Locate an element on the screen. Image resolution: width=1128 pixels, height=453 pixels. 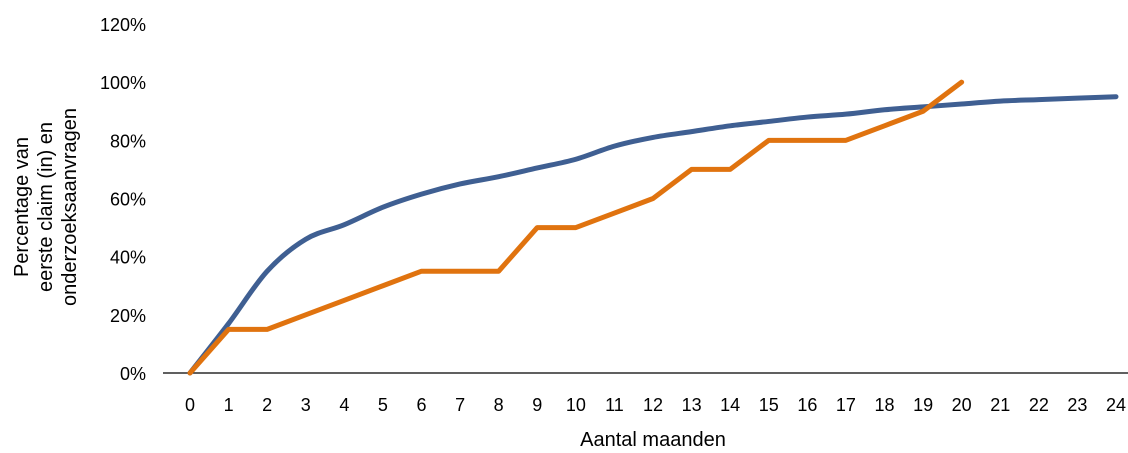
y-tick-label: 60% is located at coordinates (128, 200).